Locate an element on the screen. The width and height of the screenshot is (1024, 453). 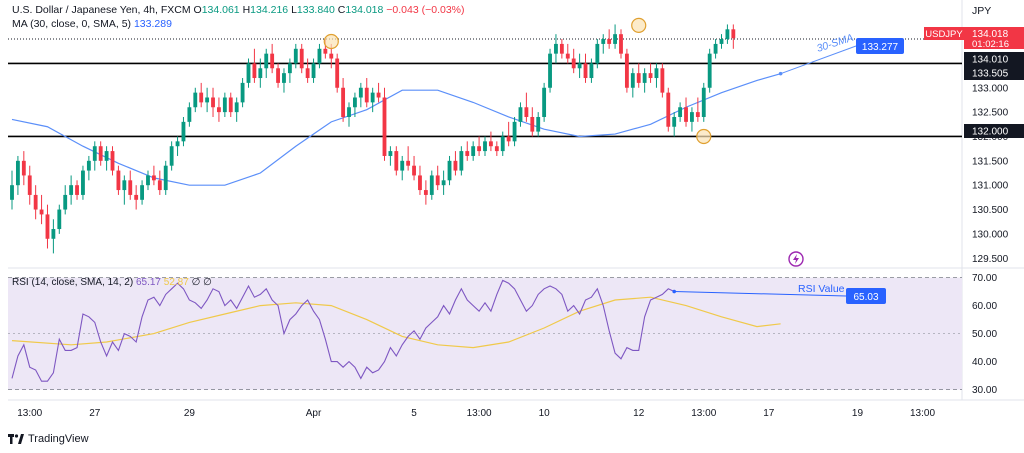
rsi-label-pointer is located at coordinates (760, 294).